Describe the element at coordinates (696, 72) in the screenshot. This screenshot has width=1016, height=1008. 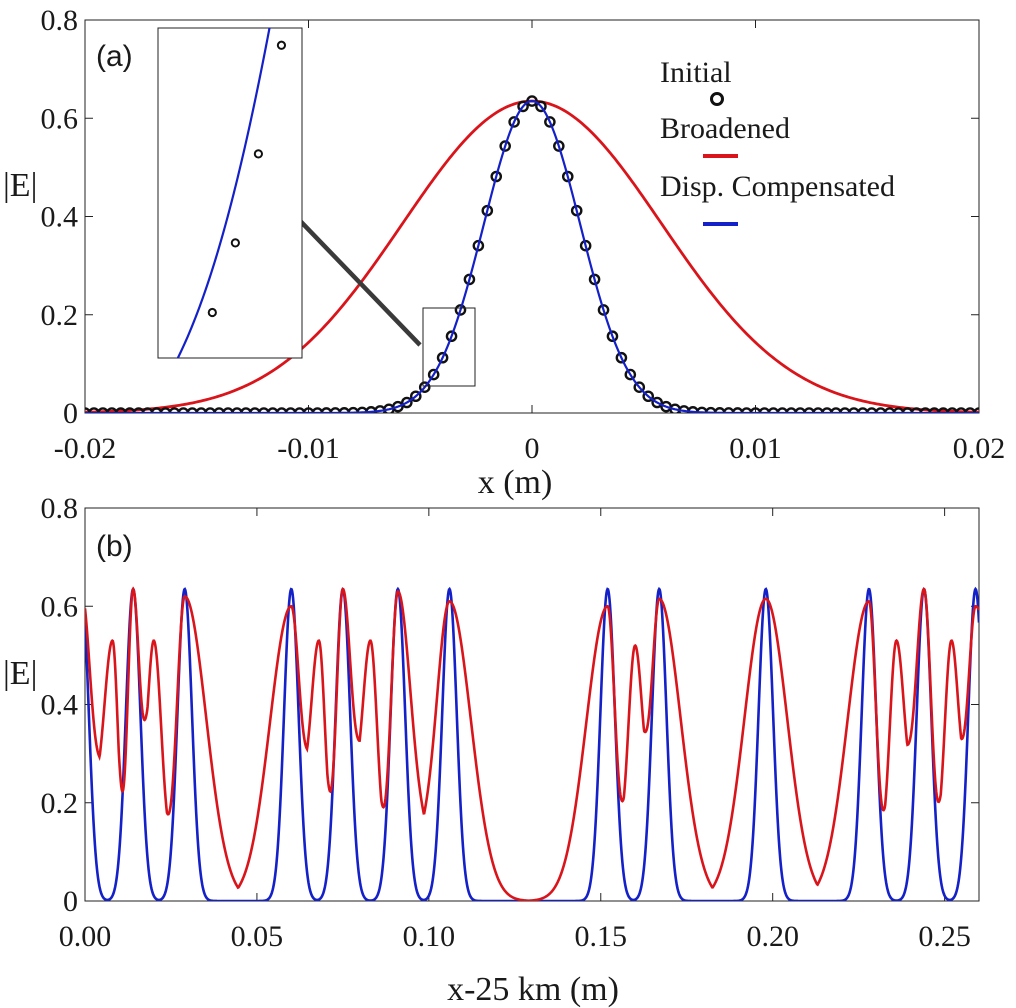
I see `legend-label-initial: Initial` at that location.